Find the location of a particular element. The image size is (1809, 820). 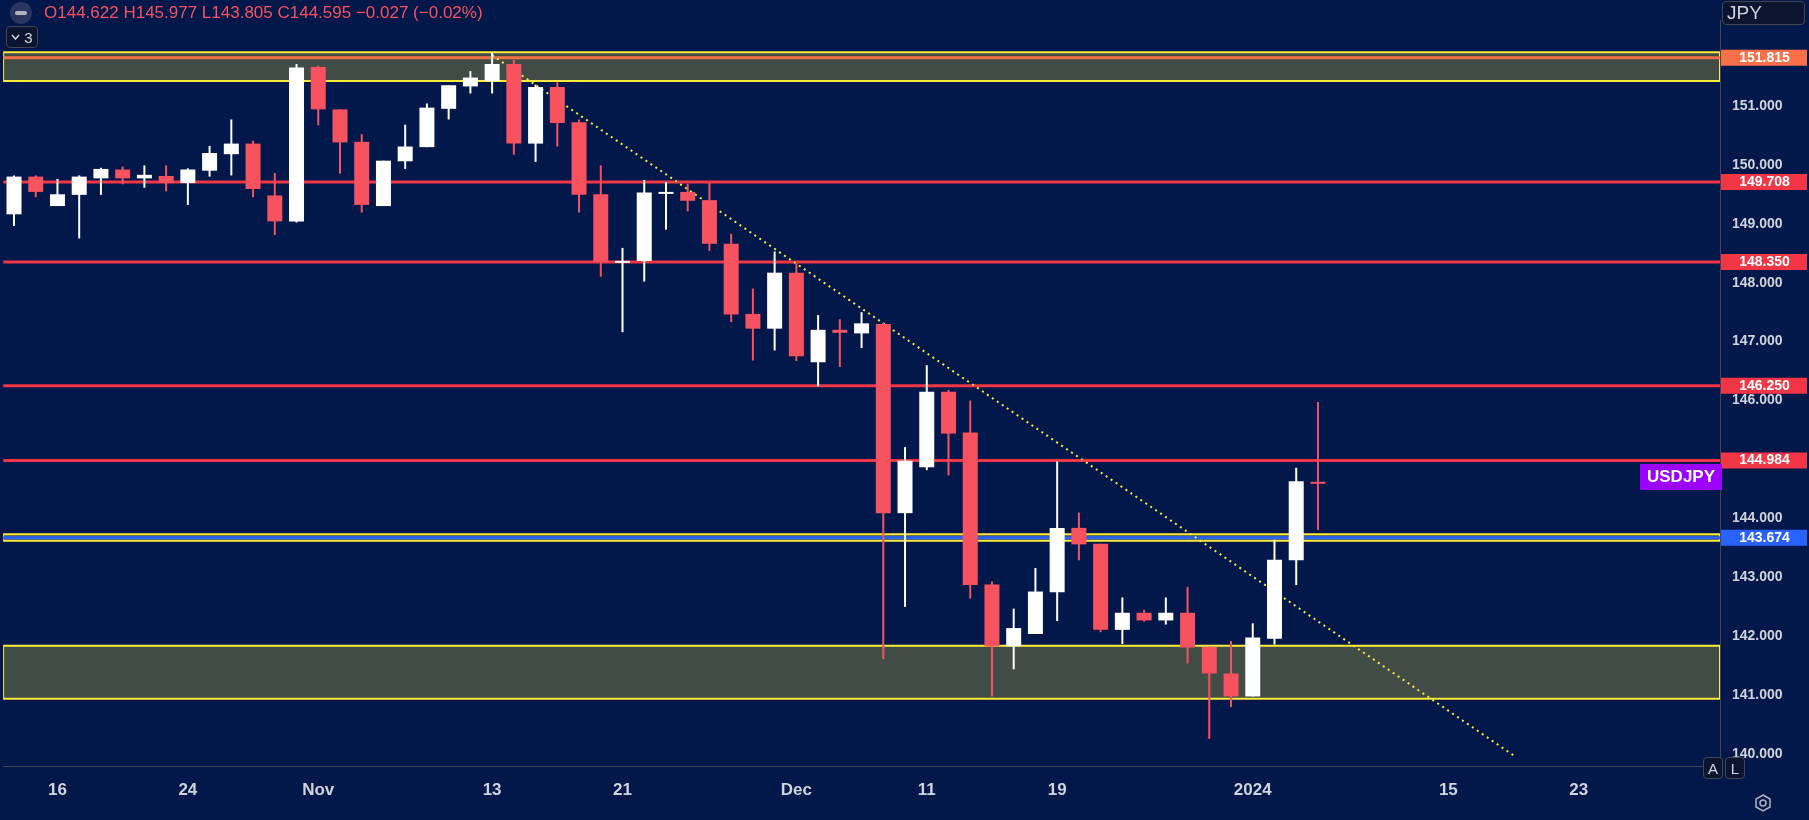

annotation: A is located at coordinates (1713, 768).